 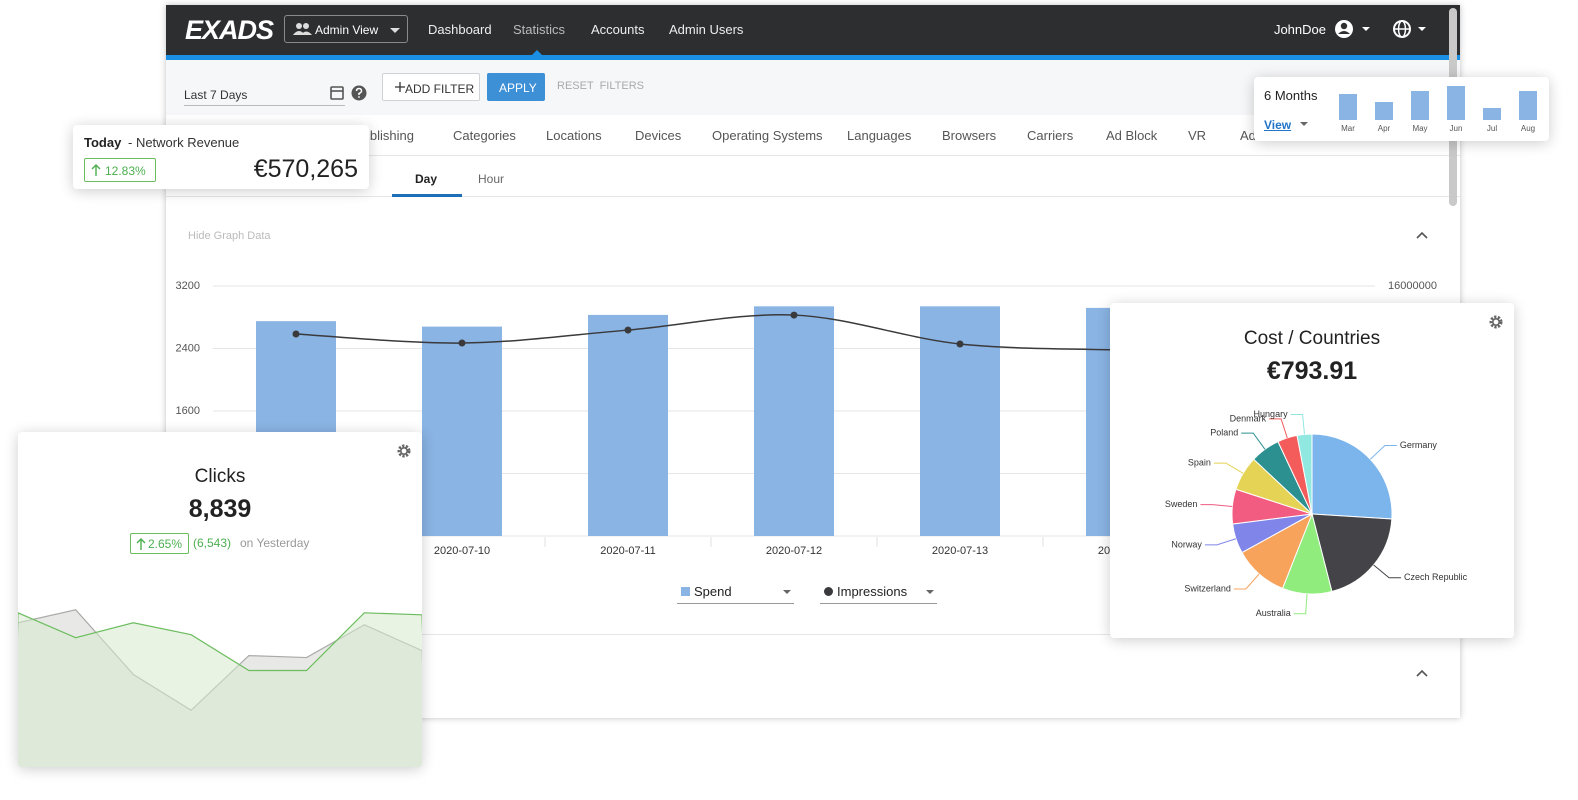 I want to click on apply-label: APPLY, so click(x=518, y=88).